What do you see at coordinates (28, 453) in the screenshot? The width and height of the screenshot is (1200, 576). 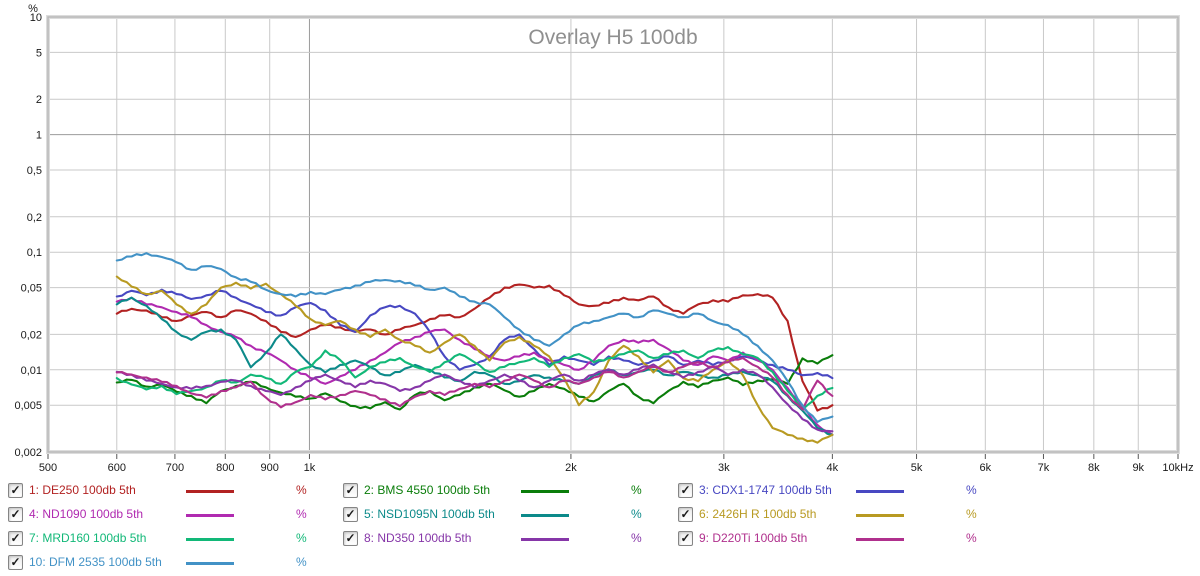 I see `y-tick-label: 0,002` at bounding box center [28, 453].